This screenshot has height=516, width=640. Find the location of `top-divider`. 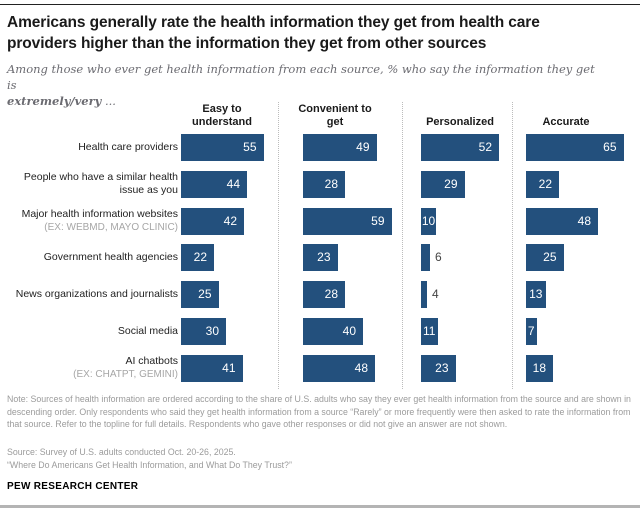

top-divider is located at coordinates (320, 4).